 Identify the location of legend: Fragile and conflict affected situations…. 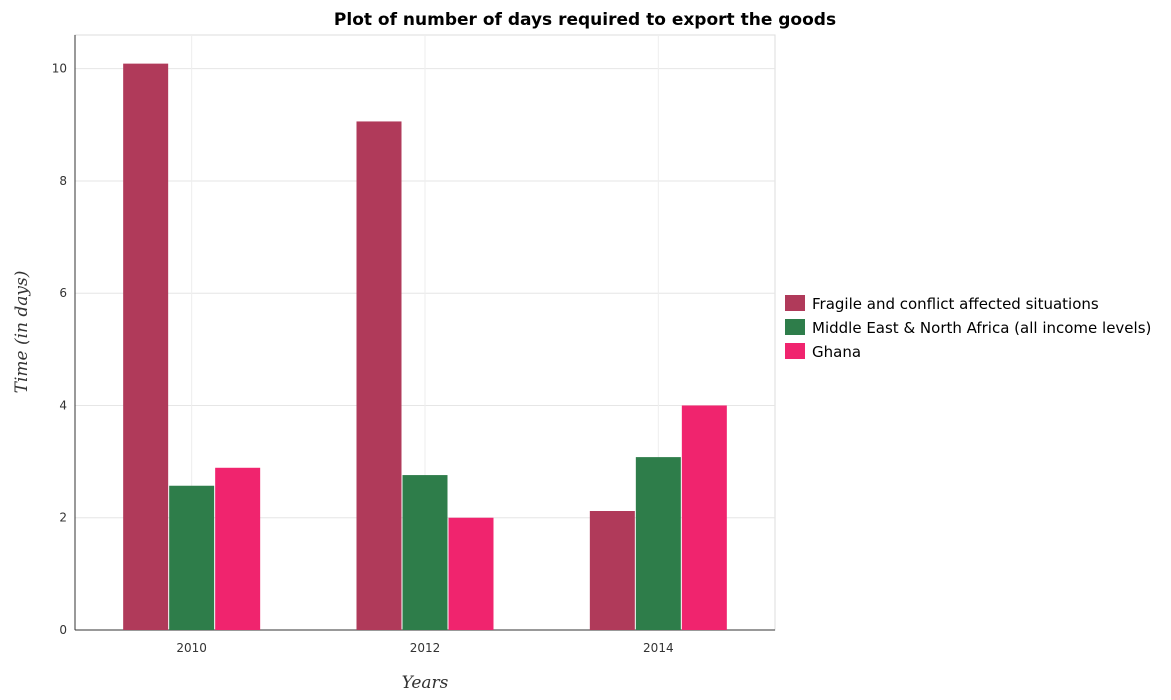
(968, 328).